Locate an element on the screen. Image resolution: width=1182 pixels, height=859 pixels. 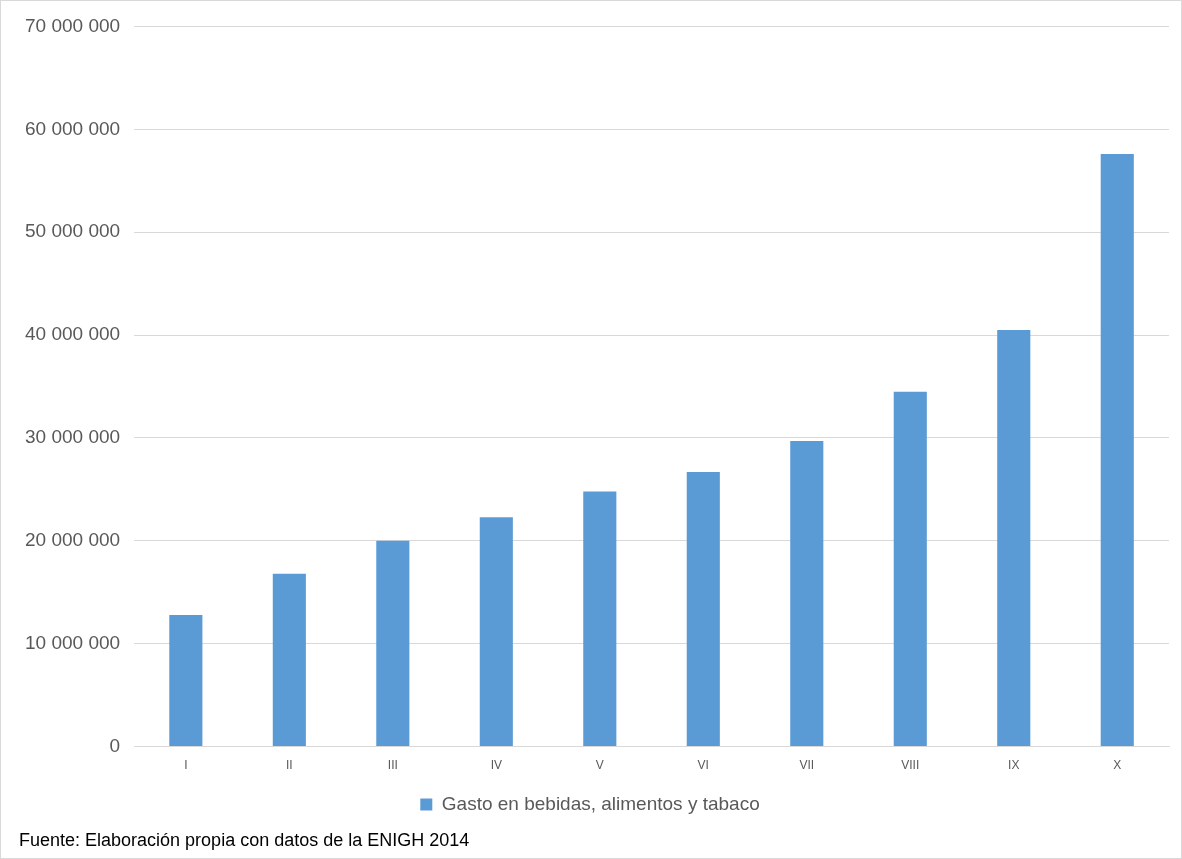
y-tick-label: 50 000 000 is located at coordinates (73, 231).